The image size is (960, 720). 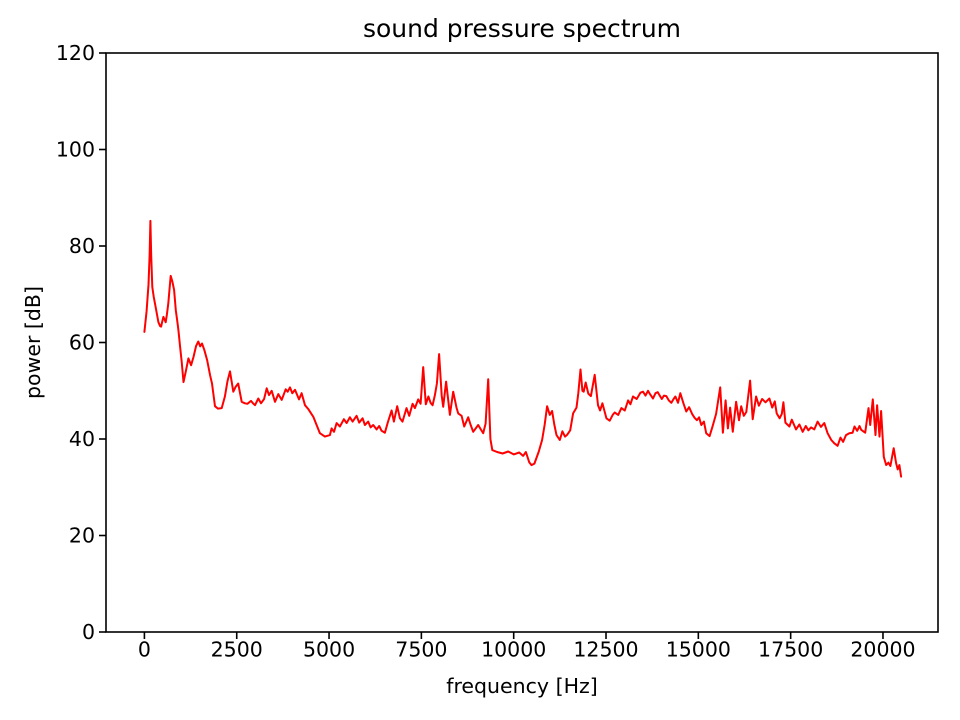 I want to click on y-axis-label: power [dB], so click(x=33, y=342).